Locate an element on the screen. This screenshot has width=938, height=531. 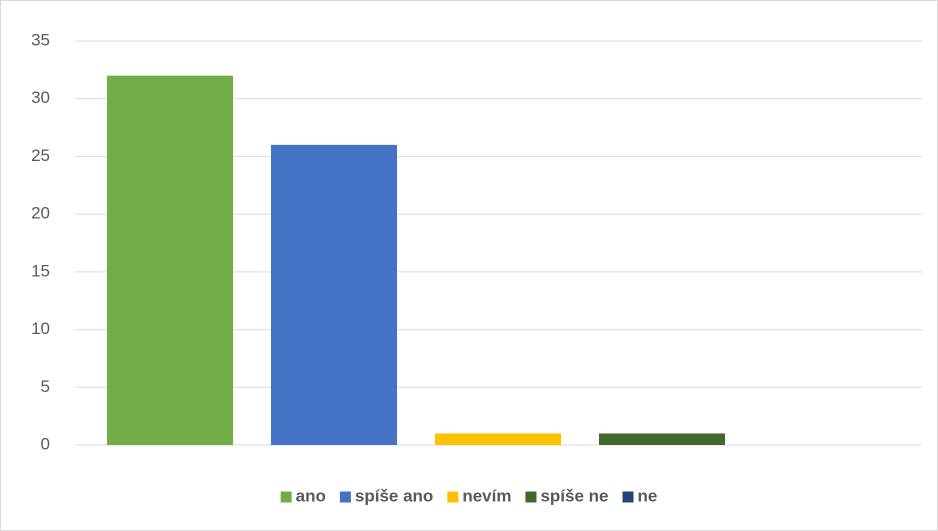
legend-label: spíše ne is located at coordinates (574, 495).